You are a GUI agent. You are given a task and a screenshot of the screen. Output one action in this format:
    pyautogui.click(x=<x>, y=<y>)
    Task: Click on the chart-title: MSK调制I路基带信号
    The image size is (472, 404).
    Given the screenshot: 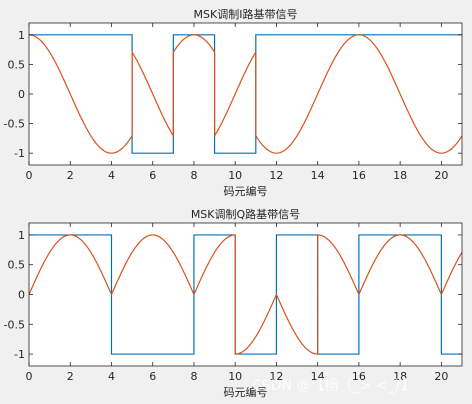 What is the action you would take?
    pyautogui.click(x=246, y=14)
    